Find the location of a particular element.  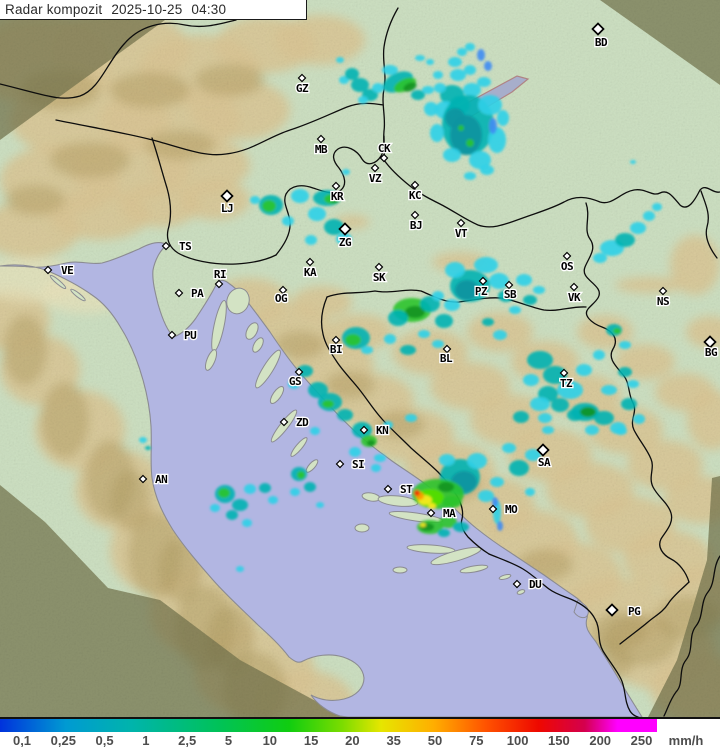

border-montenegro-serbia is located at coordinates (654, 613).